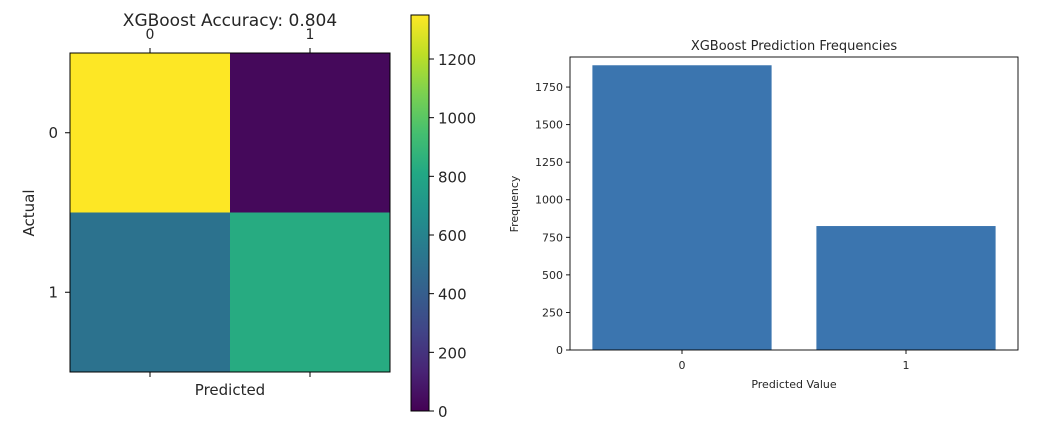 This screenshot has width=1040, height=426. What do you see at coordinates (452, 177) in the screenshot?
I see `colorbar-tick-label: 800` at bounding box center [452, 177].